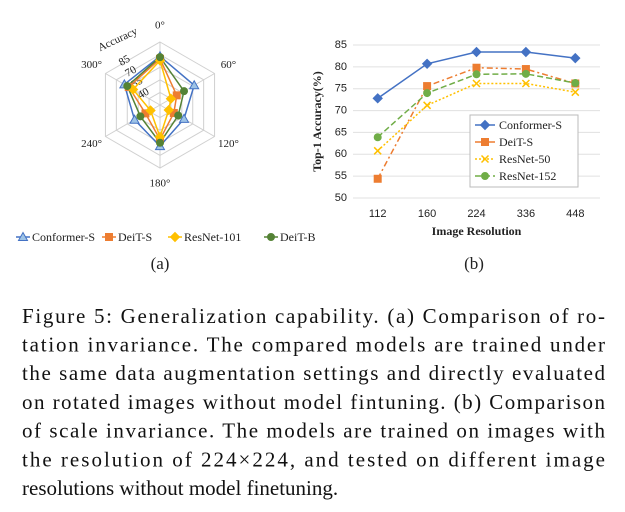 This screenshot has height=512, width=625. Describe the element at coordinates (477, 231) in the screenshot. I see `x-axis-title: Image Resolution` at that location.